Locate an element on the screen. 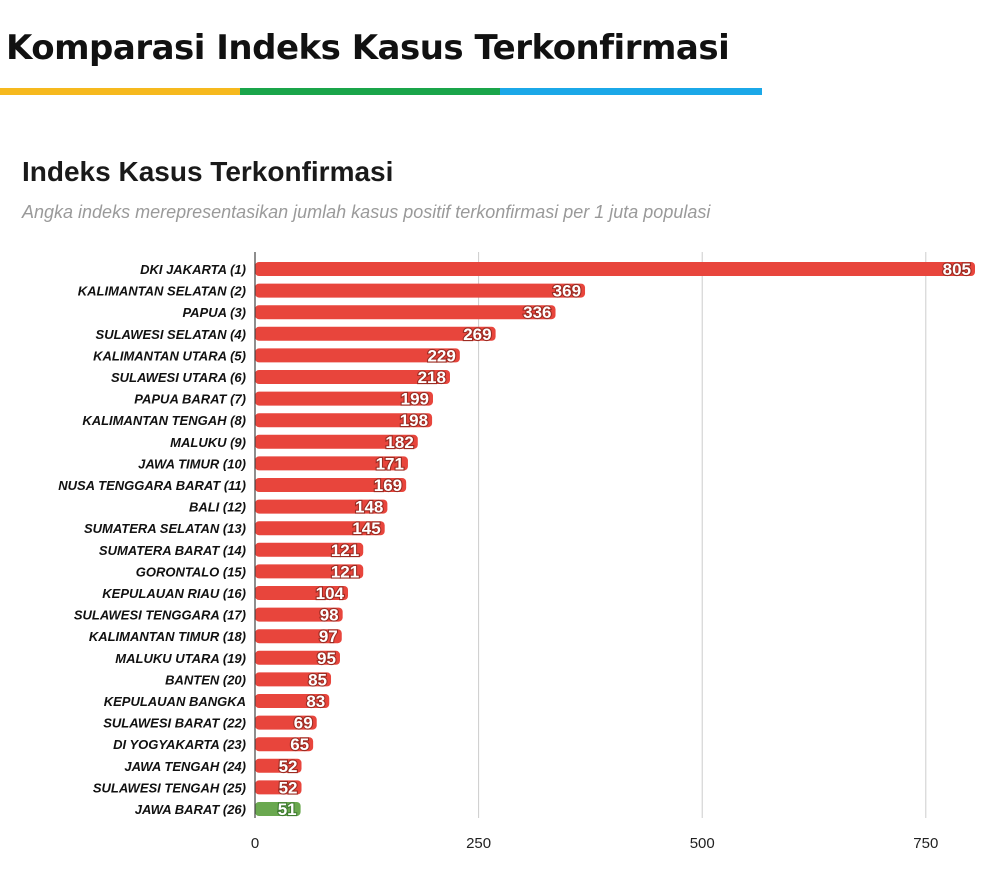  title-rule-blue is located at coordinates (631, 91).